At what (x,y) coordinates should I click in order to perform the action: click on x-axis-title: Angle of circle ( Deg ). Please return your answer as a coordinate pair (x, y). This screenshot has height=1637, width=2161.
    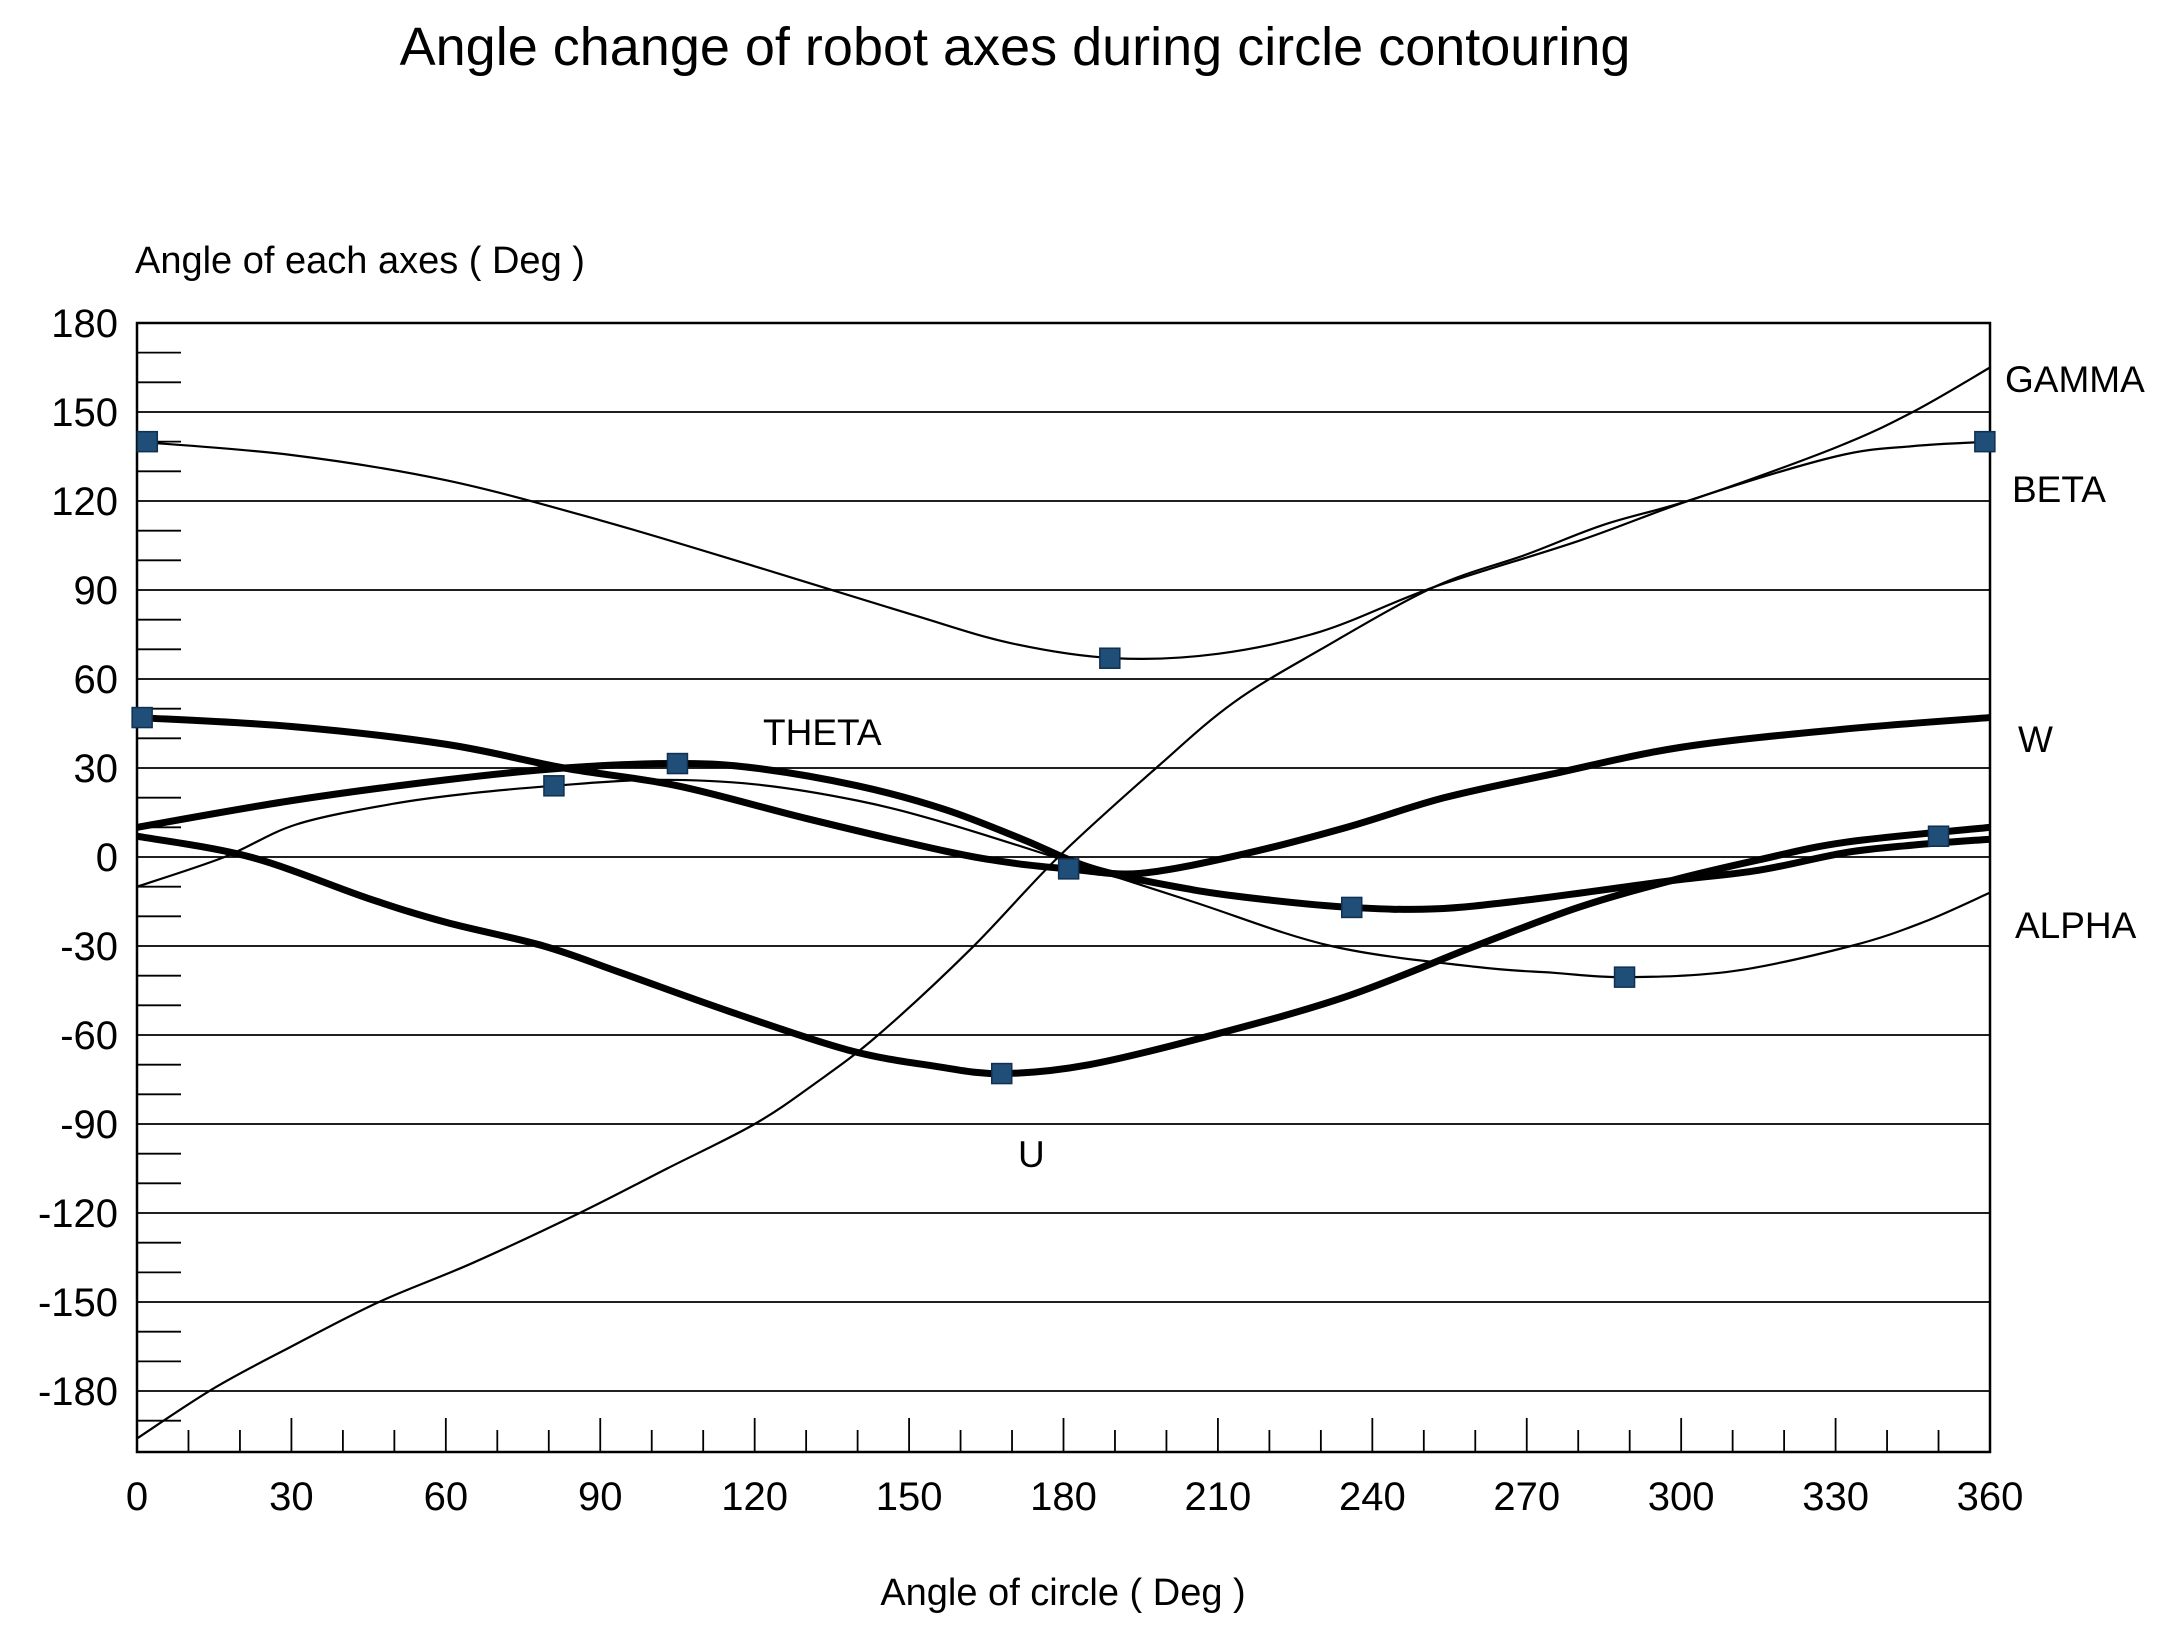
    Looking at the image, I should click on (1063, 1593).